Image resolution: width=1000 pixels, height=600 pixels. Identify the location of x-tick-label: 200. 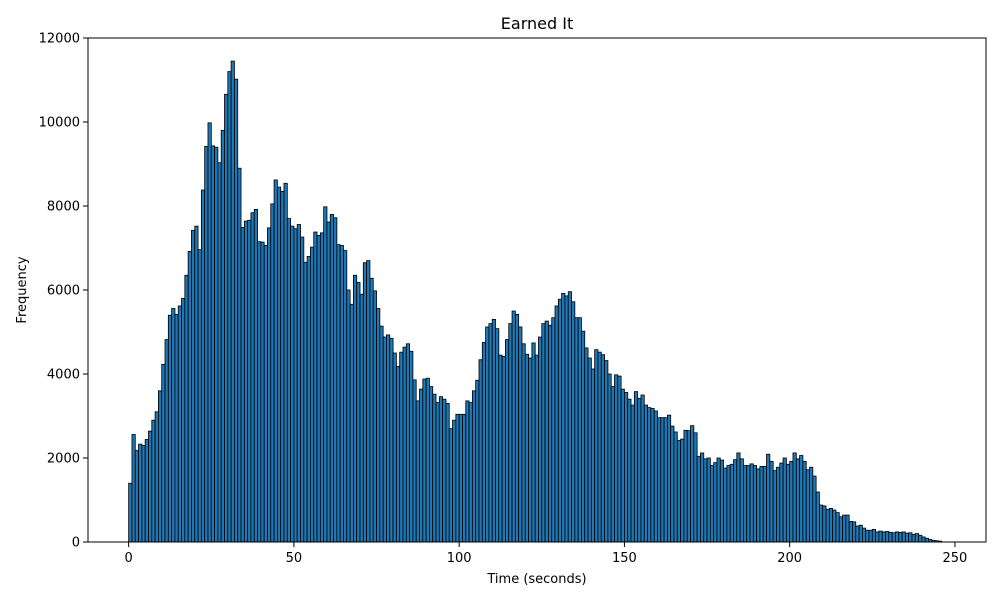
(789, 558).